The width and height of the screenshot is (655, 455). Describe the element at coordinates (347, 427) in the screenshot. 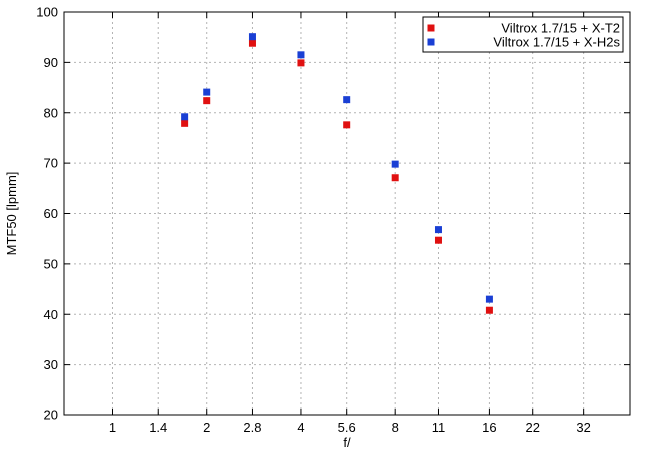

I see `x-tick-label: 5.6` at that location.